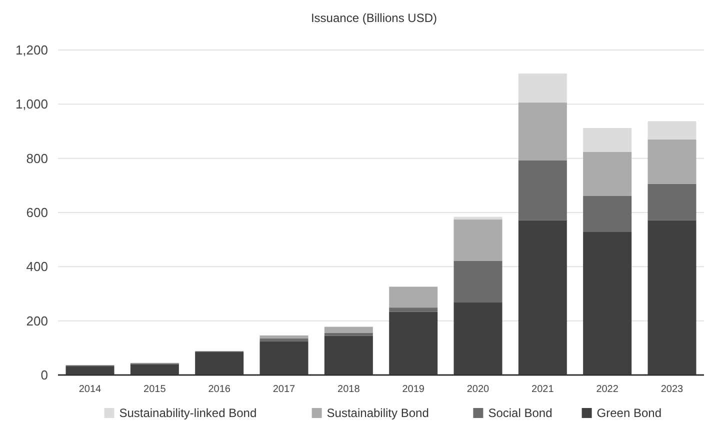  Describe the element at coordinates (90, 389) in the screenshot. I see `x-tick-label: 2014` at that location.